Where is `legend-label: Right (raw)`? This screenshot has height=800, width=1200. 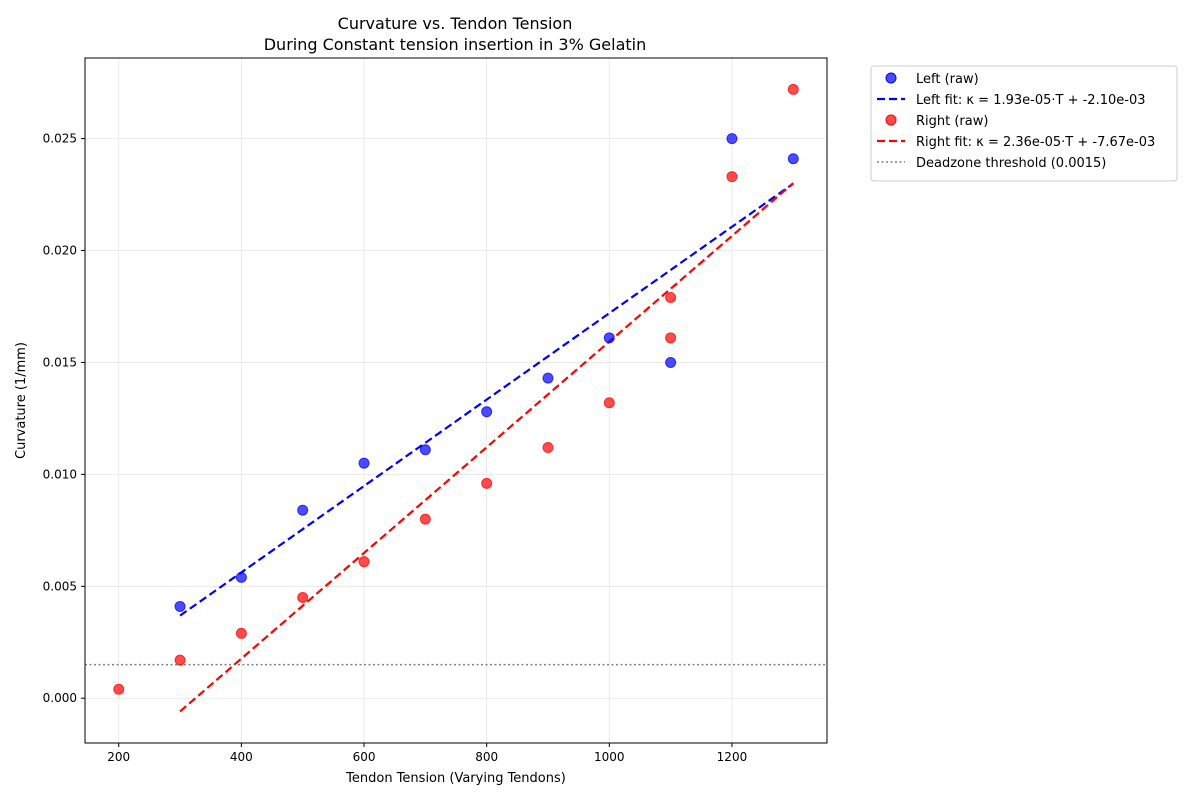 legend-label: Right (raw) is located at coordinates (952, 121).